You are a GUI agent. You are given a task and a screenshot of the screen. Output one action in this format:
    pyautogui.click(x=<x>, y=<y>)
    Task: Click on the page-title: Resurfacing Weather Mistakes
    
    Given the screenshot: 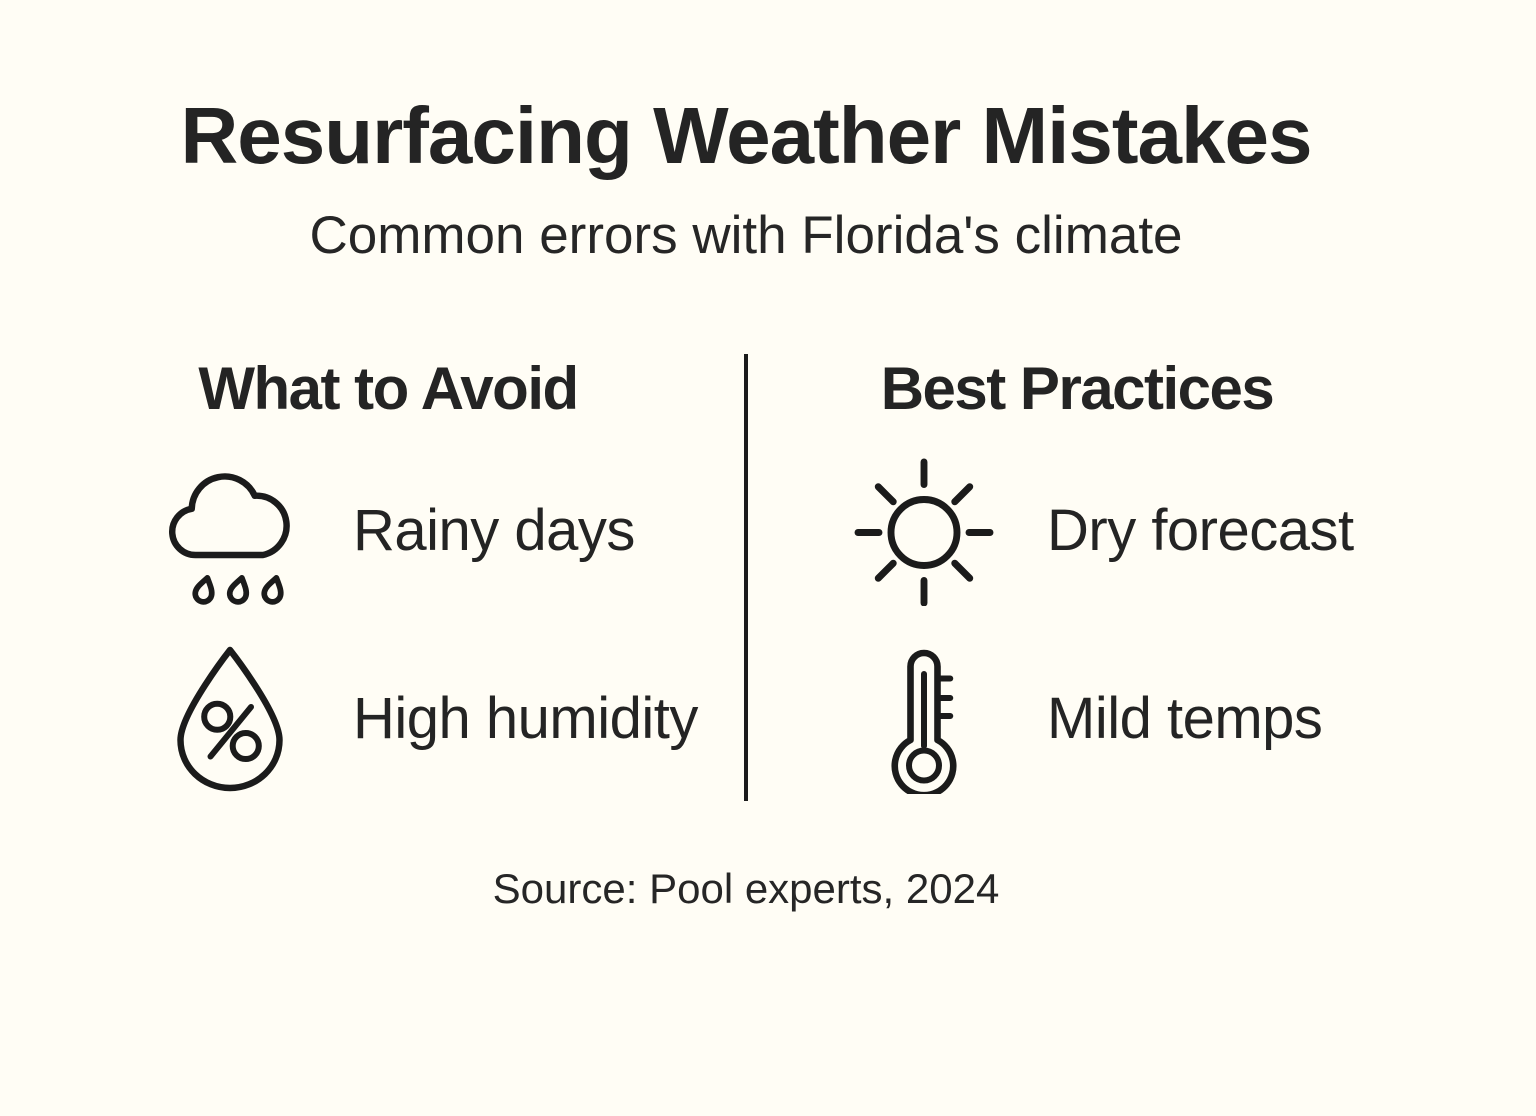 What is the action you would take?
    pyautogui.click(x=746, y=135)
    